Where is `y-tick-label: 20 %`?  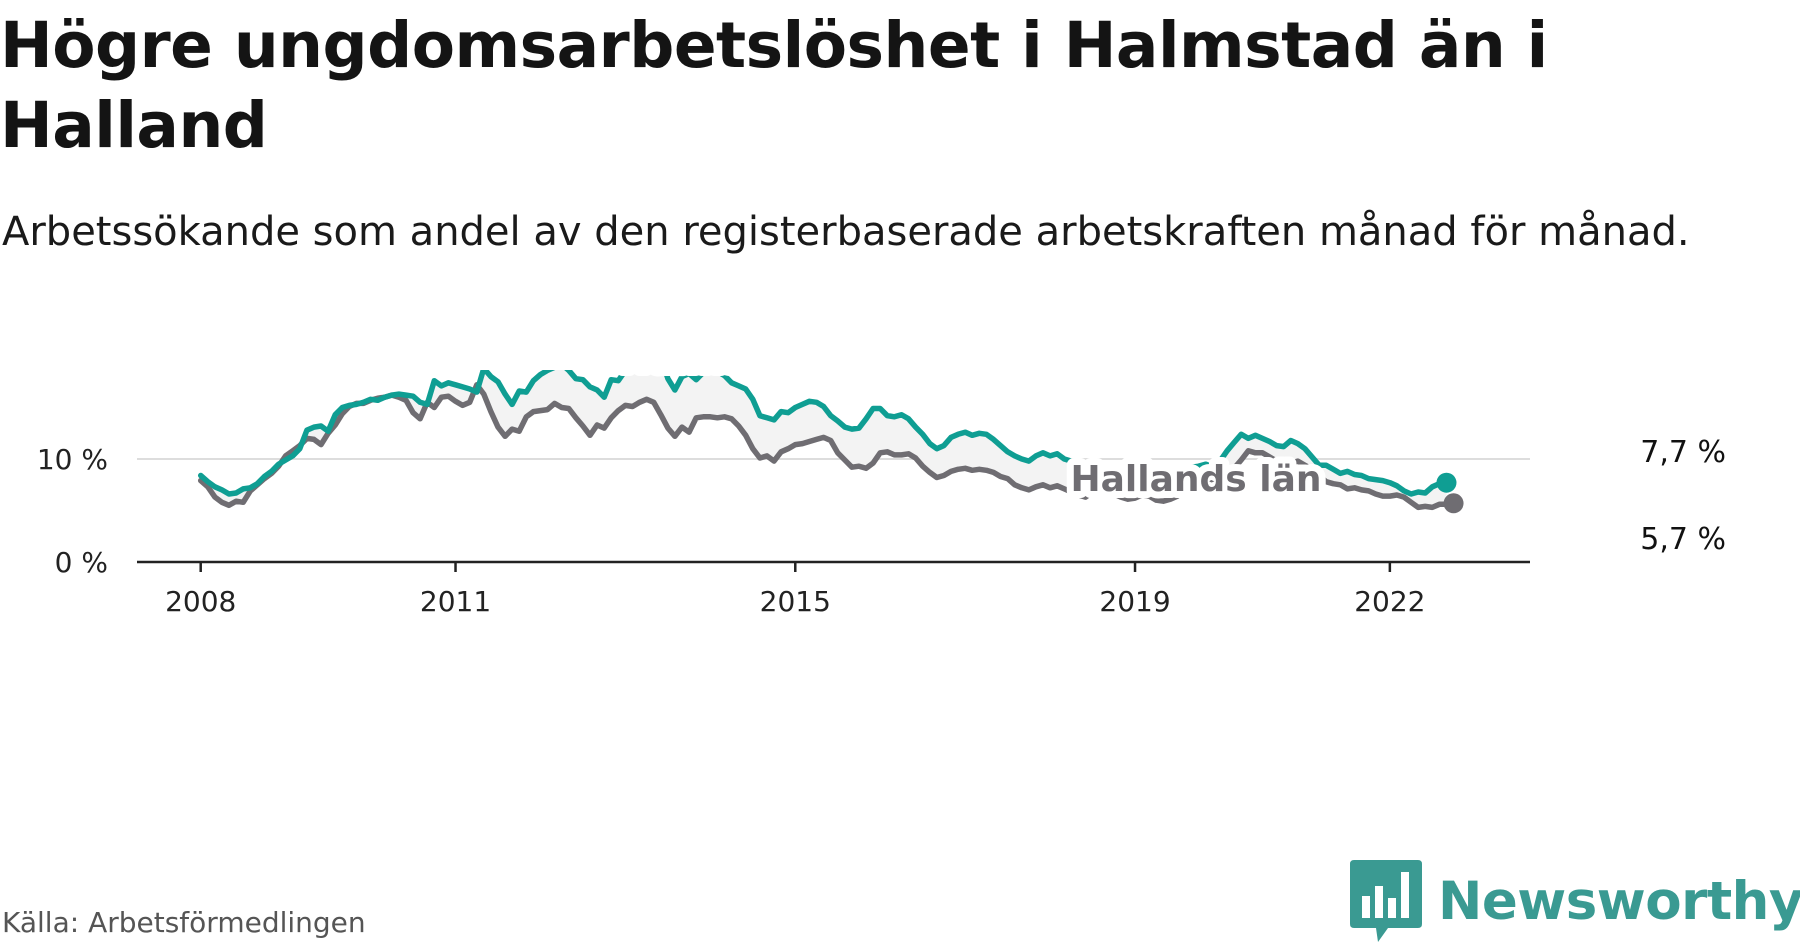
y-tick-label: 20 % is located at coordinates (72, 371).